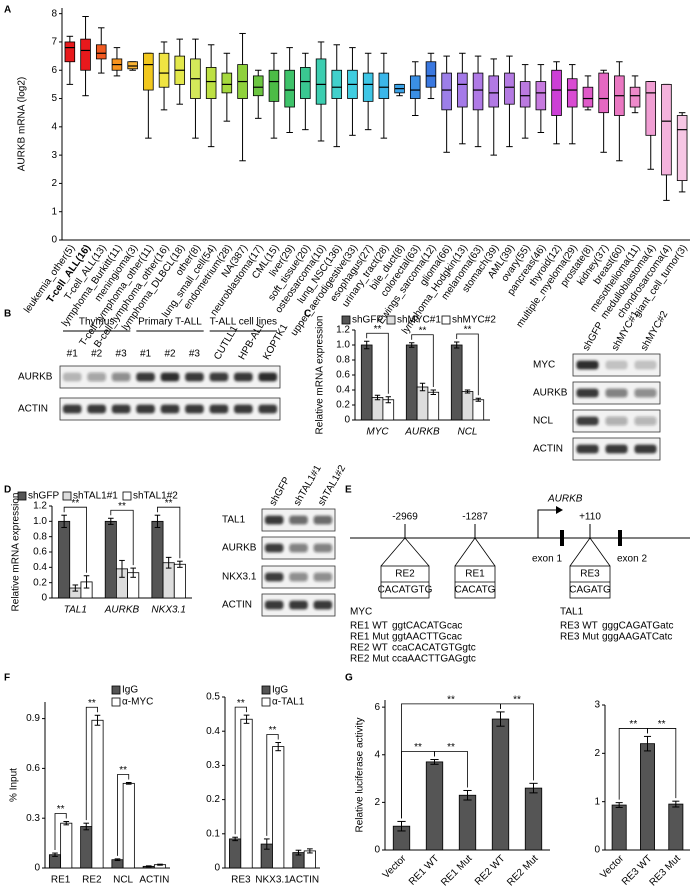 This screenshot has height=893, width=696. Describe the element at coordinates (572, 612) in the screenshot. I see `factor-label: TAL1` at that location.